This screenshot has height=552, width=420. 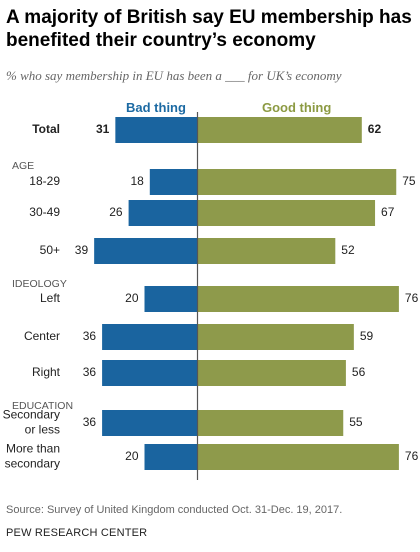 What do you see at coordinates (42, 430) in the screenshot?
I see `category-label-secondary-or-less: or less` at bounding box center [42, 430].